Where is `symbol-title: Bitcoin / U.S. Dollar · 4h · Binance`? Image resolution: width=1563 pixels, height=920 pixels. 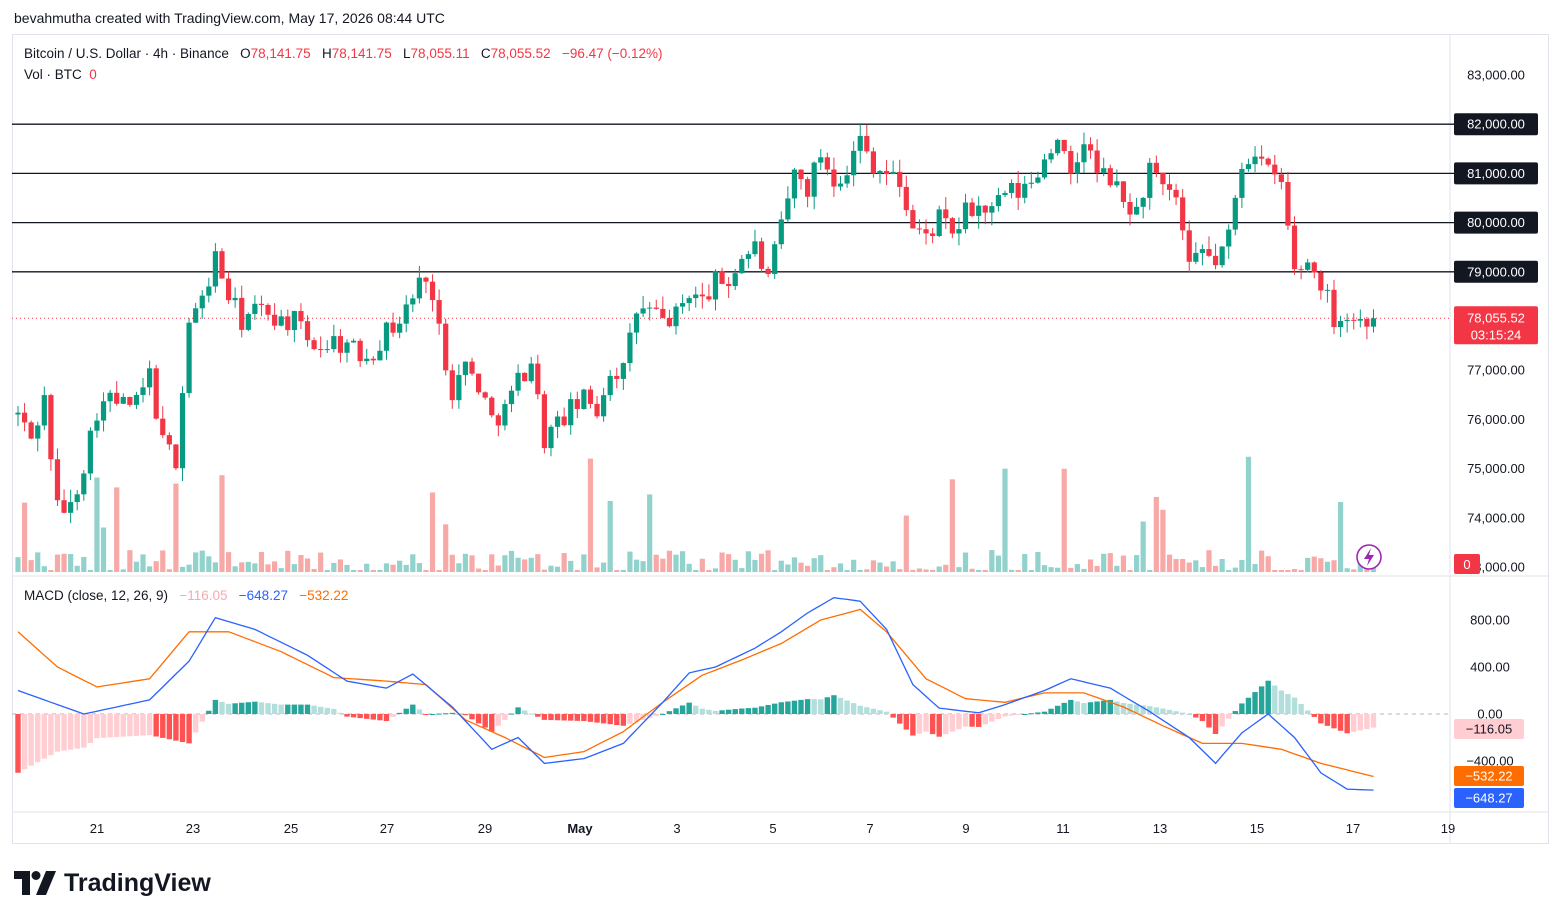 symbol-title: Bitcoin / U.S. Dollar · 4h · Binance is located at coordinates (126, 53).